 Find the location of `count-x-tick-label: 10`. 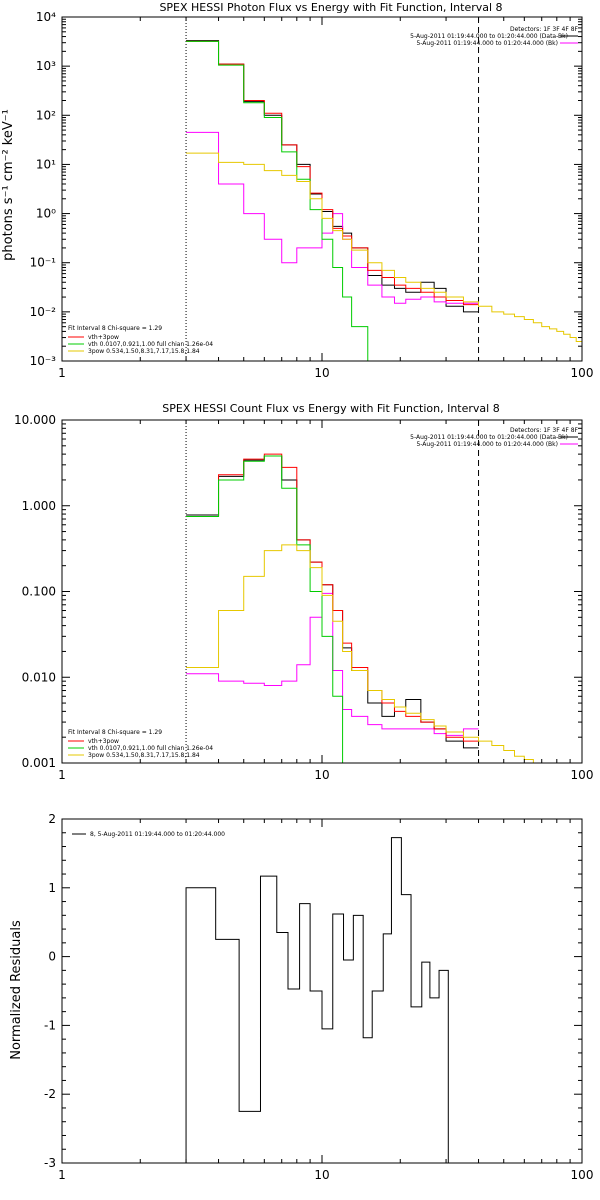

count-x-tick-label: 10 is located at coordinates (321, 775).